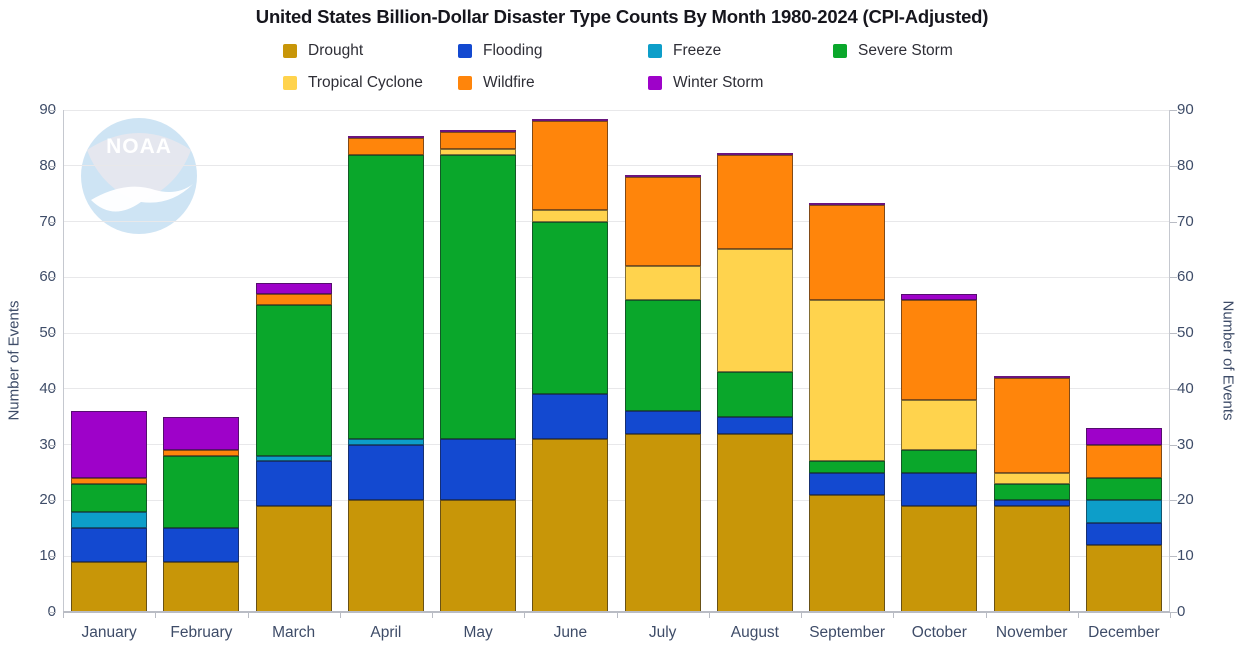 This screenshot has height=652, width=1244. Describe the element at coordinates (718, 82) in the screenshot. I see `legend-label: Winter Storm` at that location.